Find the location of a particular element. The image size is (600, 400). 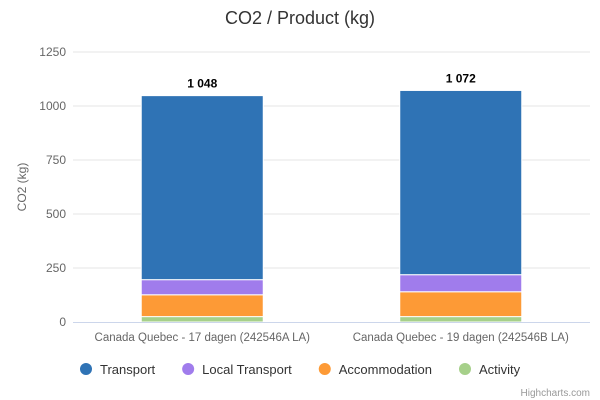

total-label: 1 072 is located at coordinates (461, 78).